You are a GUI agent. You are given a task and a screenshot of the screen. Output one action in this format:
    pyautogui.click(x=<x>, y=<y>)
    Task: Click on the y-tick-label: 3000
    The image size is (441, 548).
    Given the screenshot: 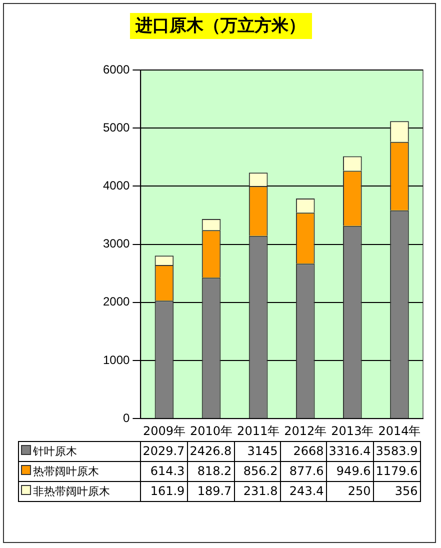 What is the action you would take?
    pyautogui.click(x=116, y=243)
    